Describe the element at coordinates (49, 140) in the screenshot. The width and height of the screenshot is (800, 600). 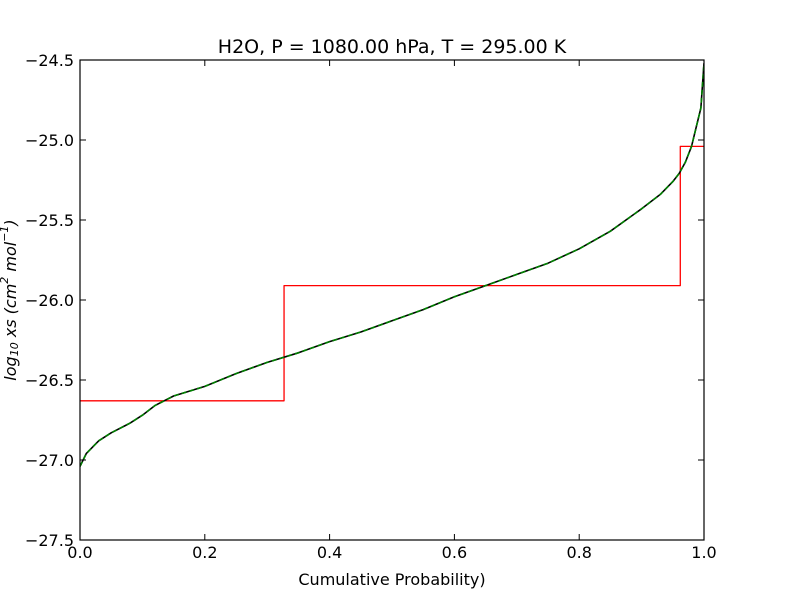
I see `y-tick-label: −25.0` at that location.